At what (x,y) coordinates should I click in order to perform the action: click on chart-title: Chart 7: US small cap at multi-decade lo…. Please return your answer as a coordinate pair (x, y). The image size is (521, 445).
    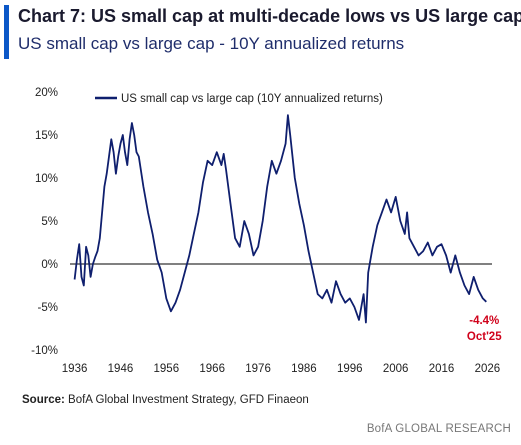
    Looking at the image, I should click on (269, 16).